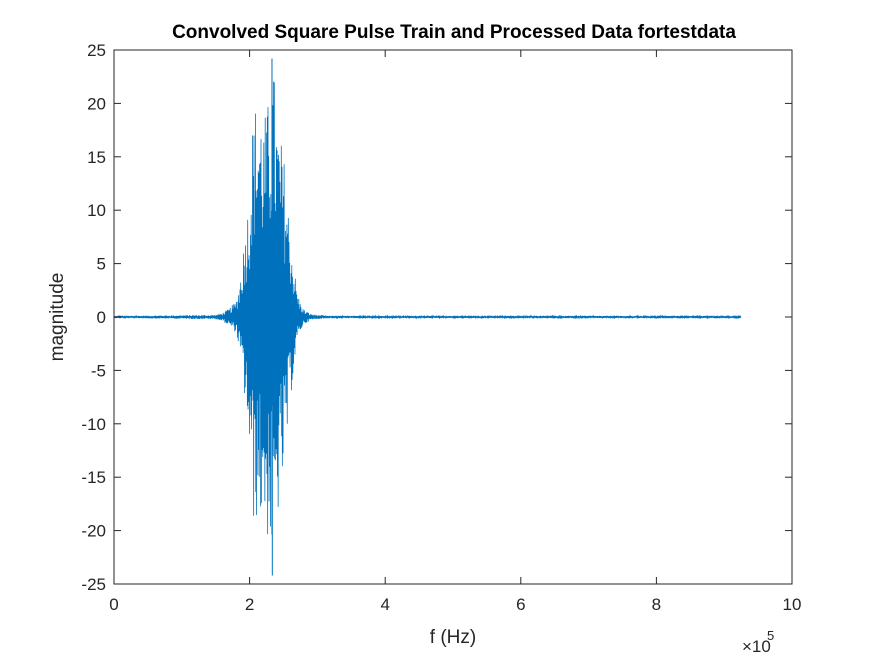 Image resolution: width=875 pixels, height=656 pixels. I want to click on x-exponent-base: ×10, so click(756, 646).